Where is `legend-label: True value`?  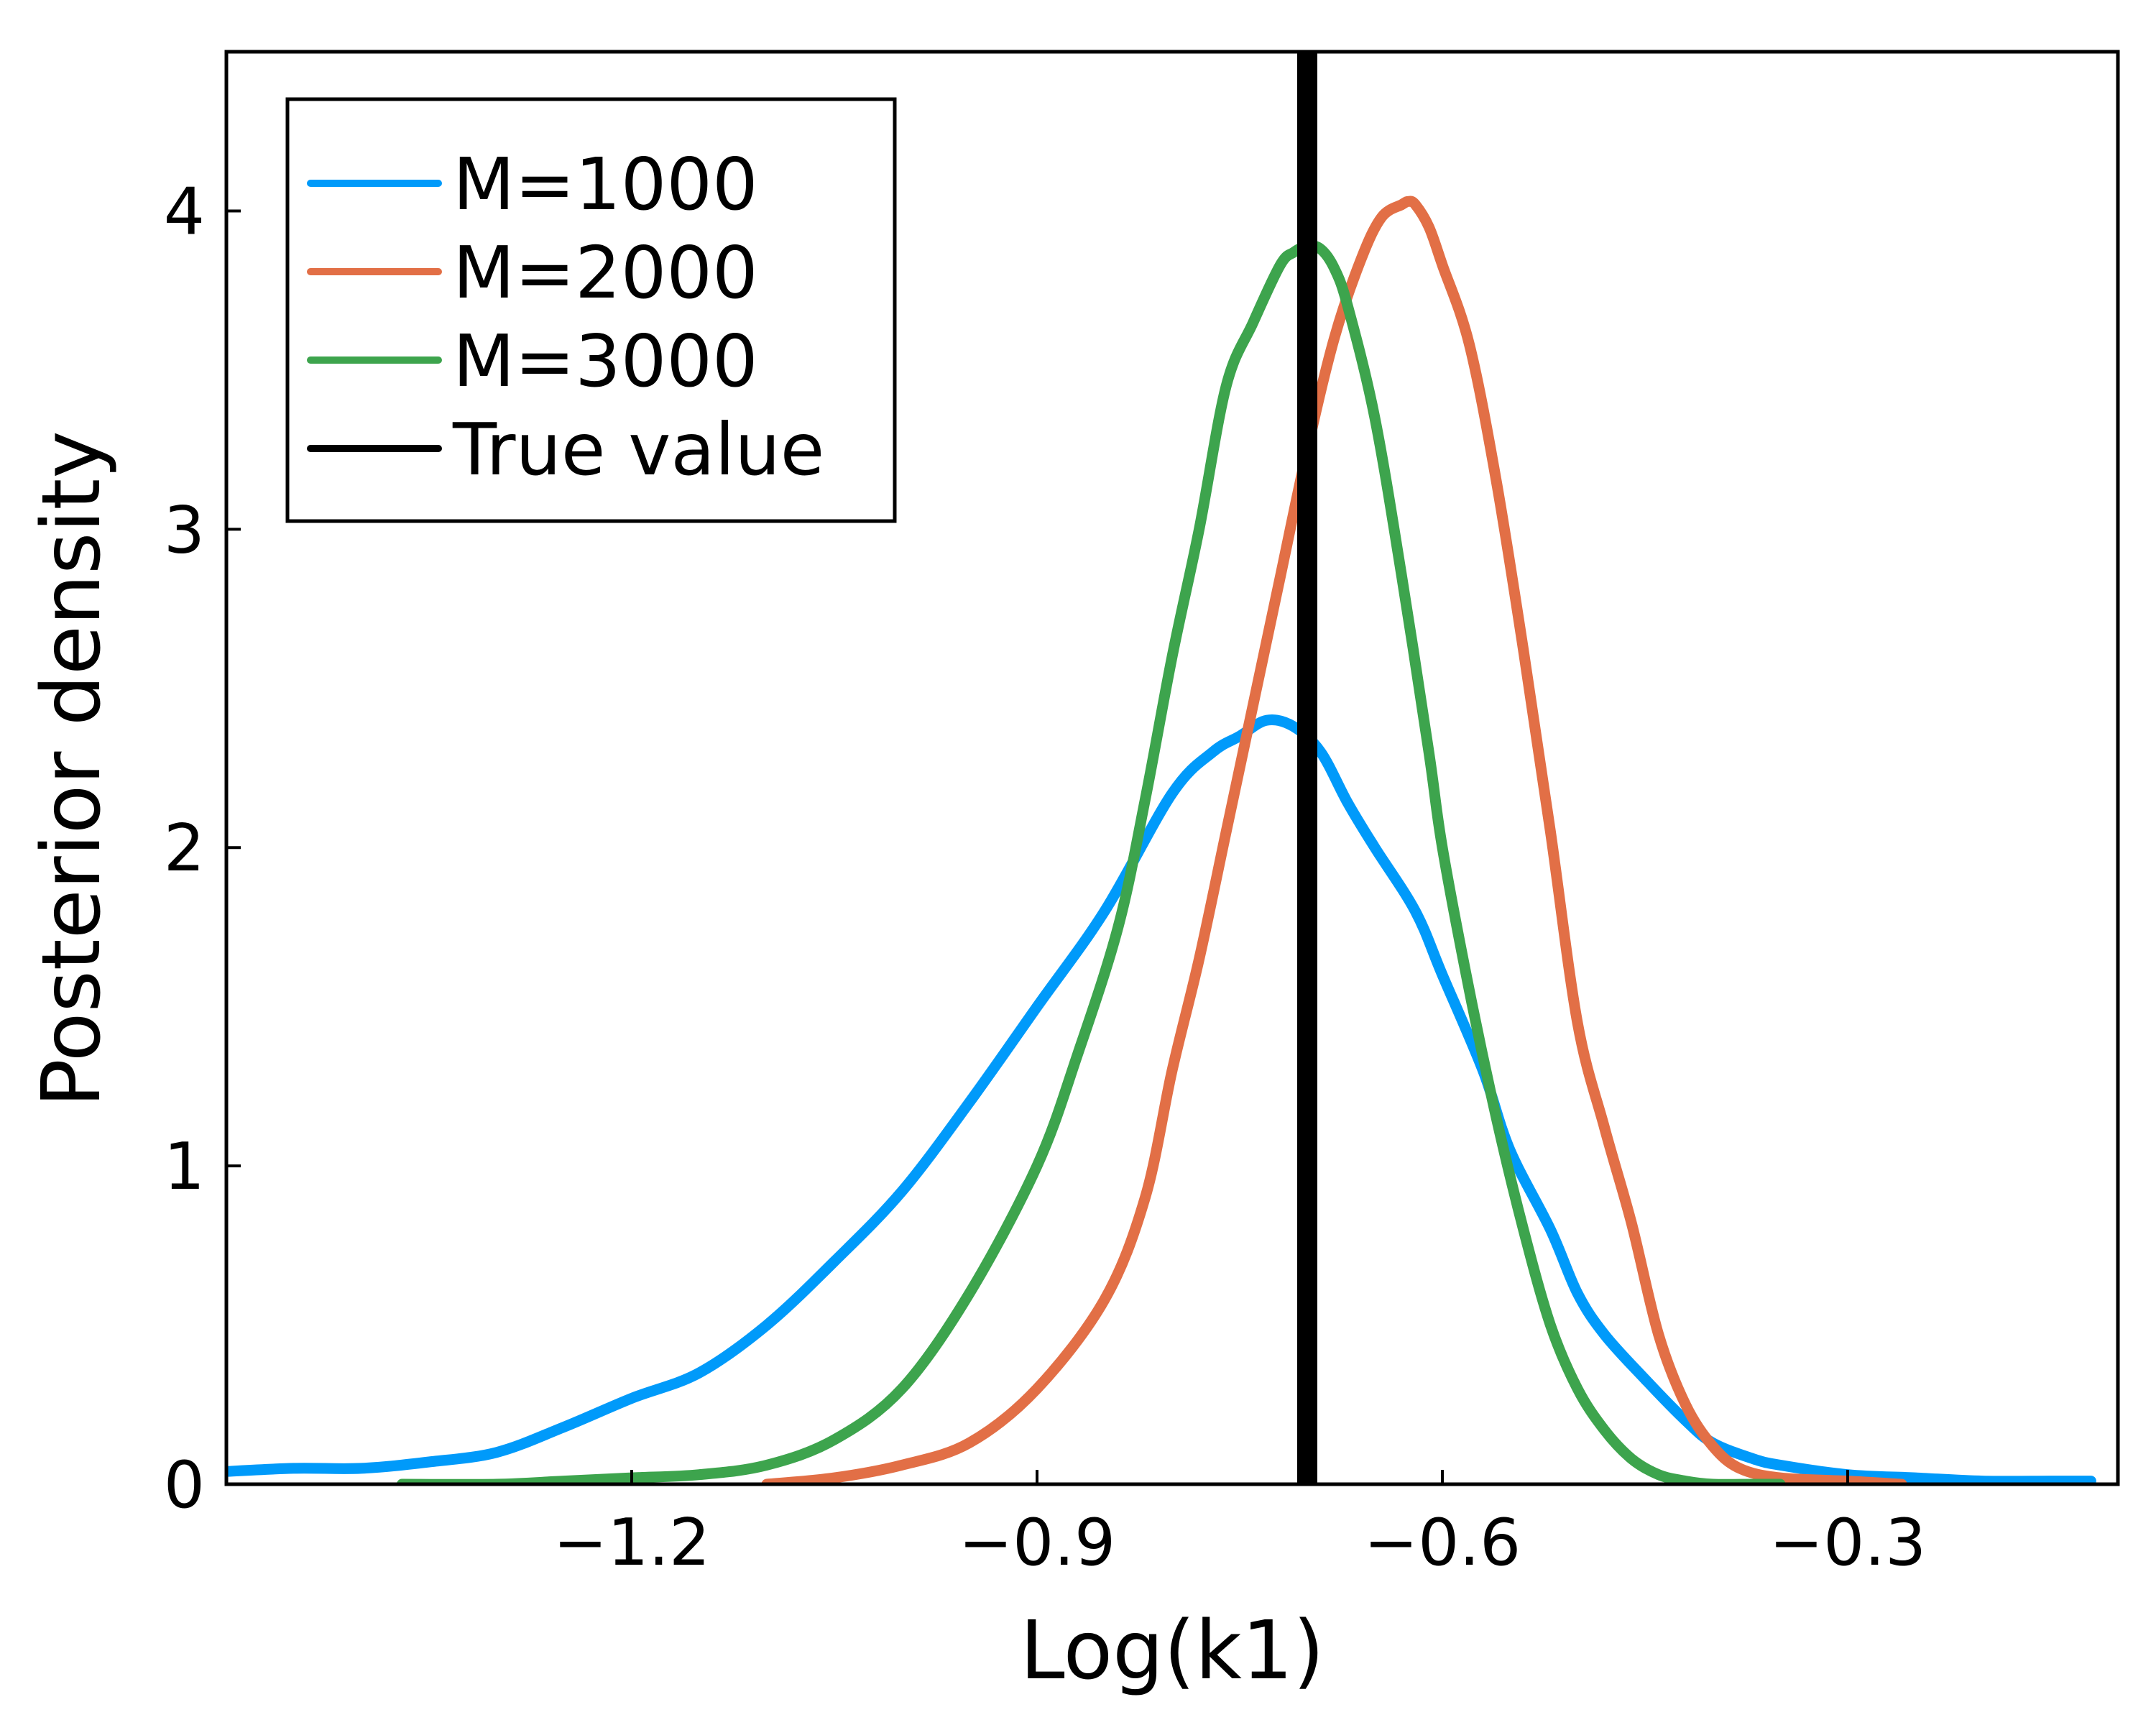
legend-label: True value is located at coordinates (638, 450).